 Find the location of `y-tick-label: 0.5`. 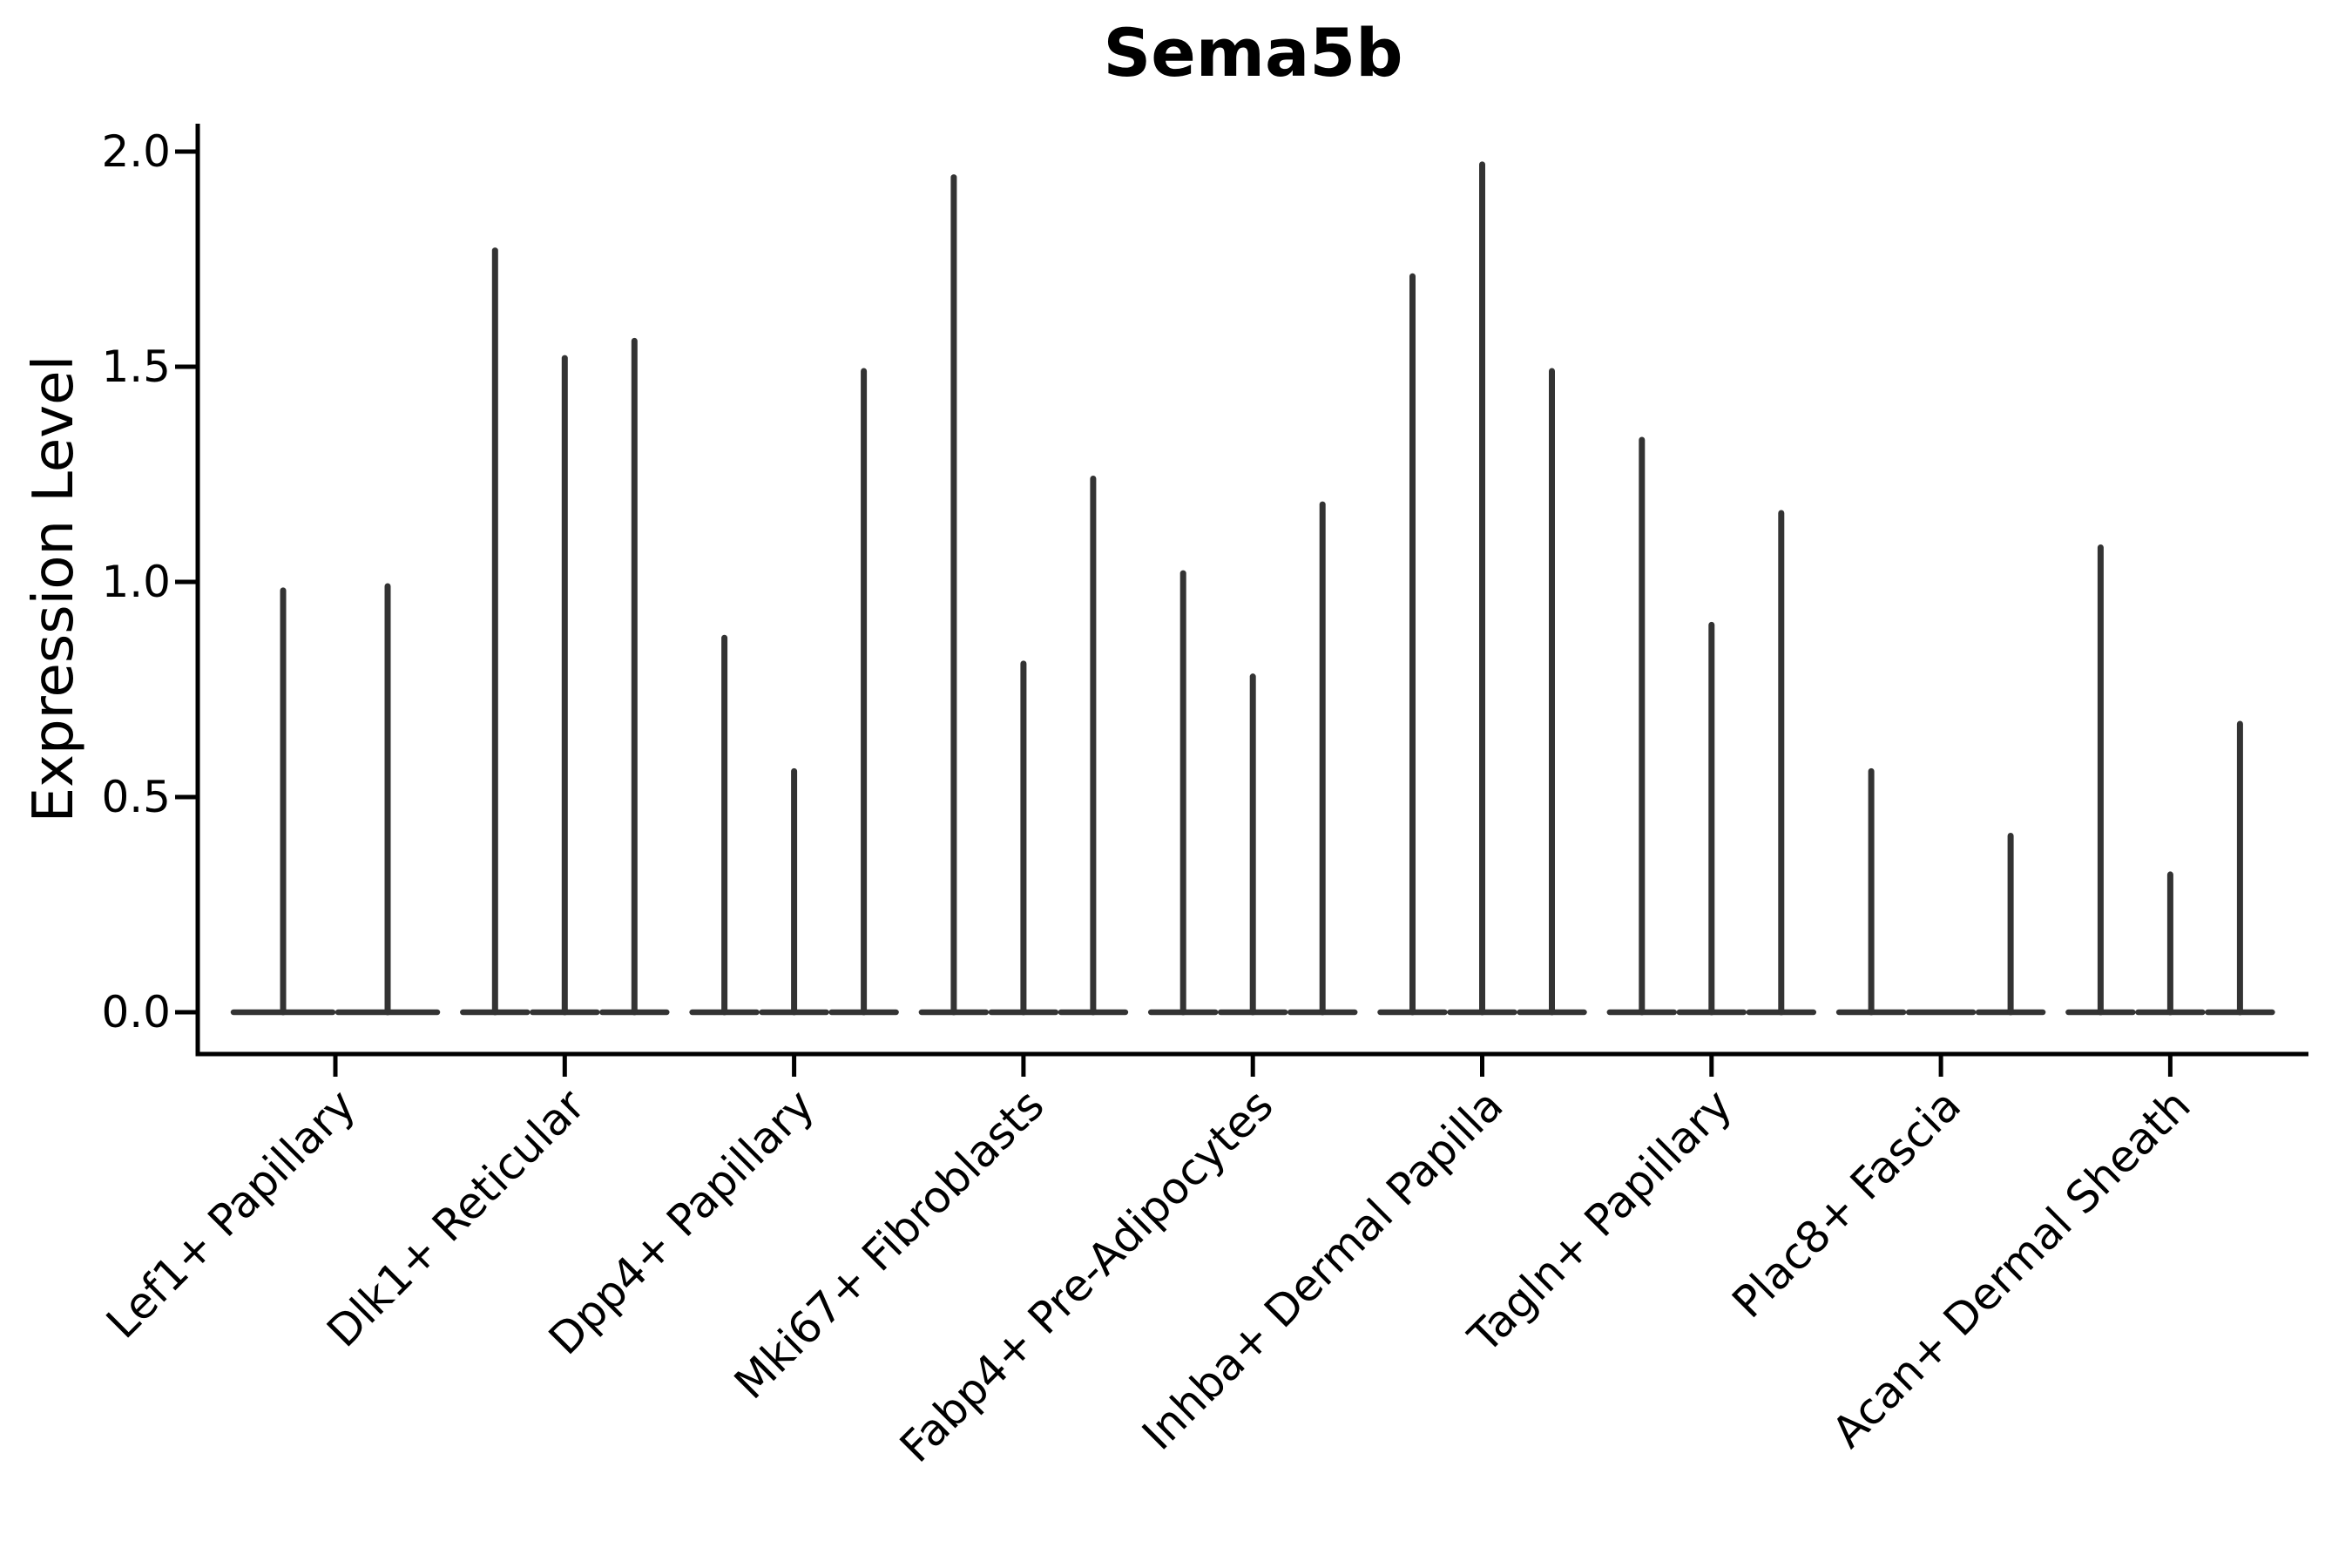

y-tick-label: 0.5 is located at coordinates (136, 797).